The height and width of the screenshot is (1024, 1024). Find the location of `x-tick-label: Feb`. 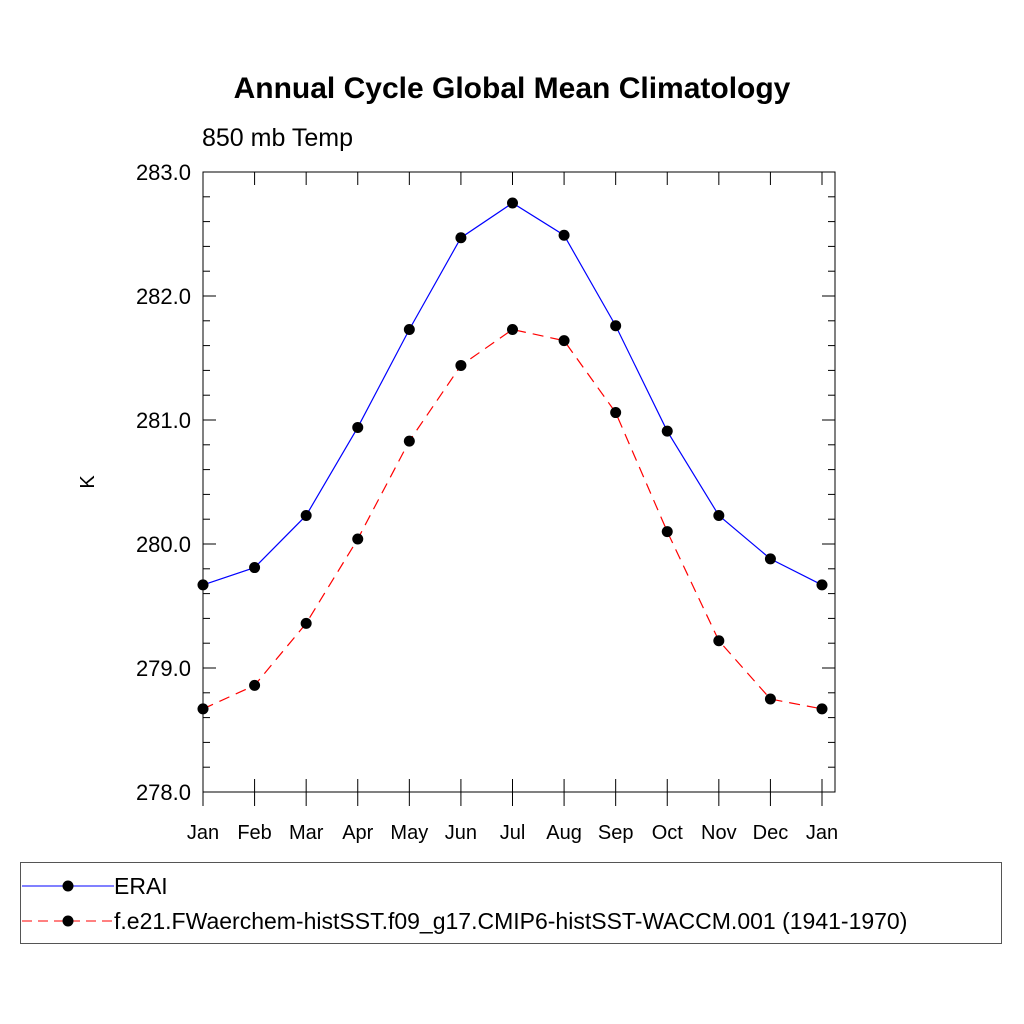

x-tick-label: Feb is located at coordinates (254, 833).